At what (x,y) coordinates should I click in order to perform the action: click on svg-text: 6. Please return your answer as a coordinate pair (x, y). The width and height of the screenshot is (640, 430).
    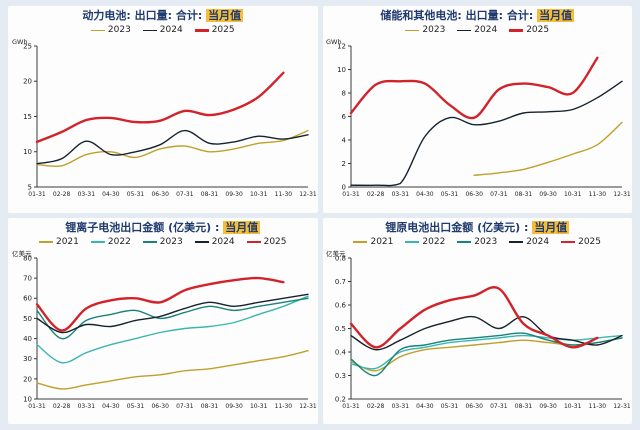
    Looking at the image, I should click on (344, 117).